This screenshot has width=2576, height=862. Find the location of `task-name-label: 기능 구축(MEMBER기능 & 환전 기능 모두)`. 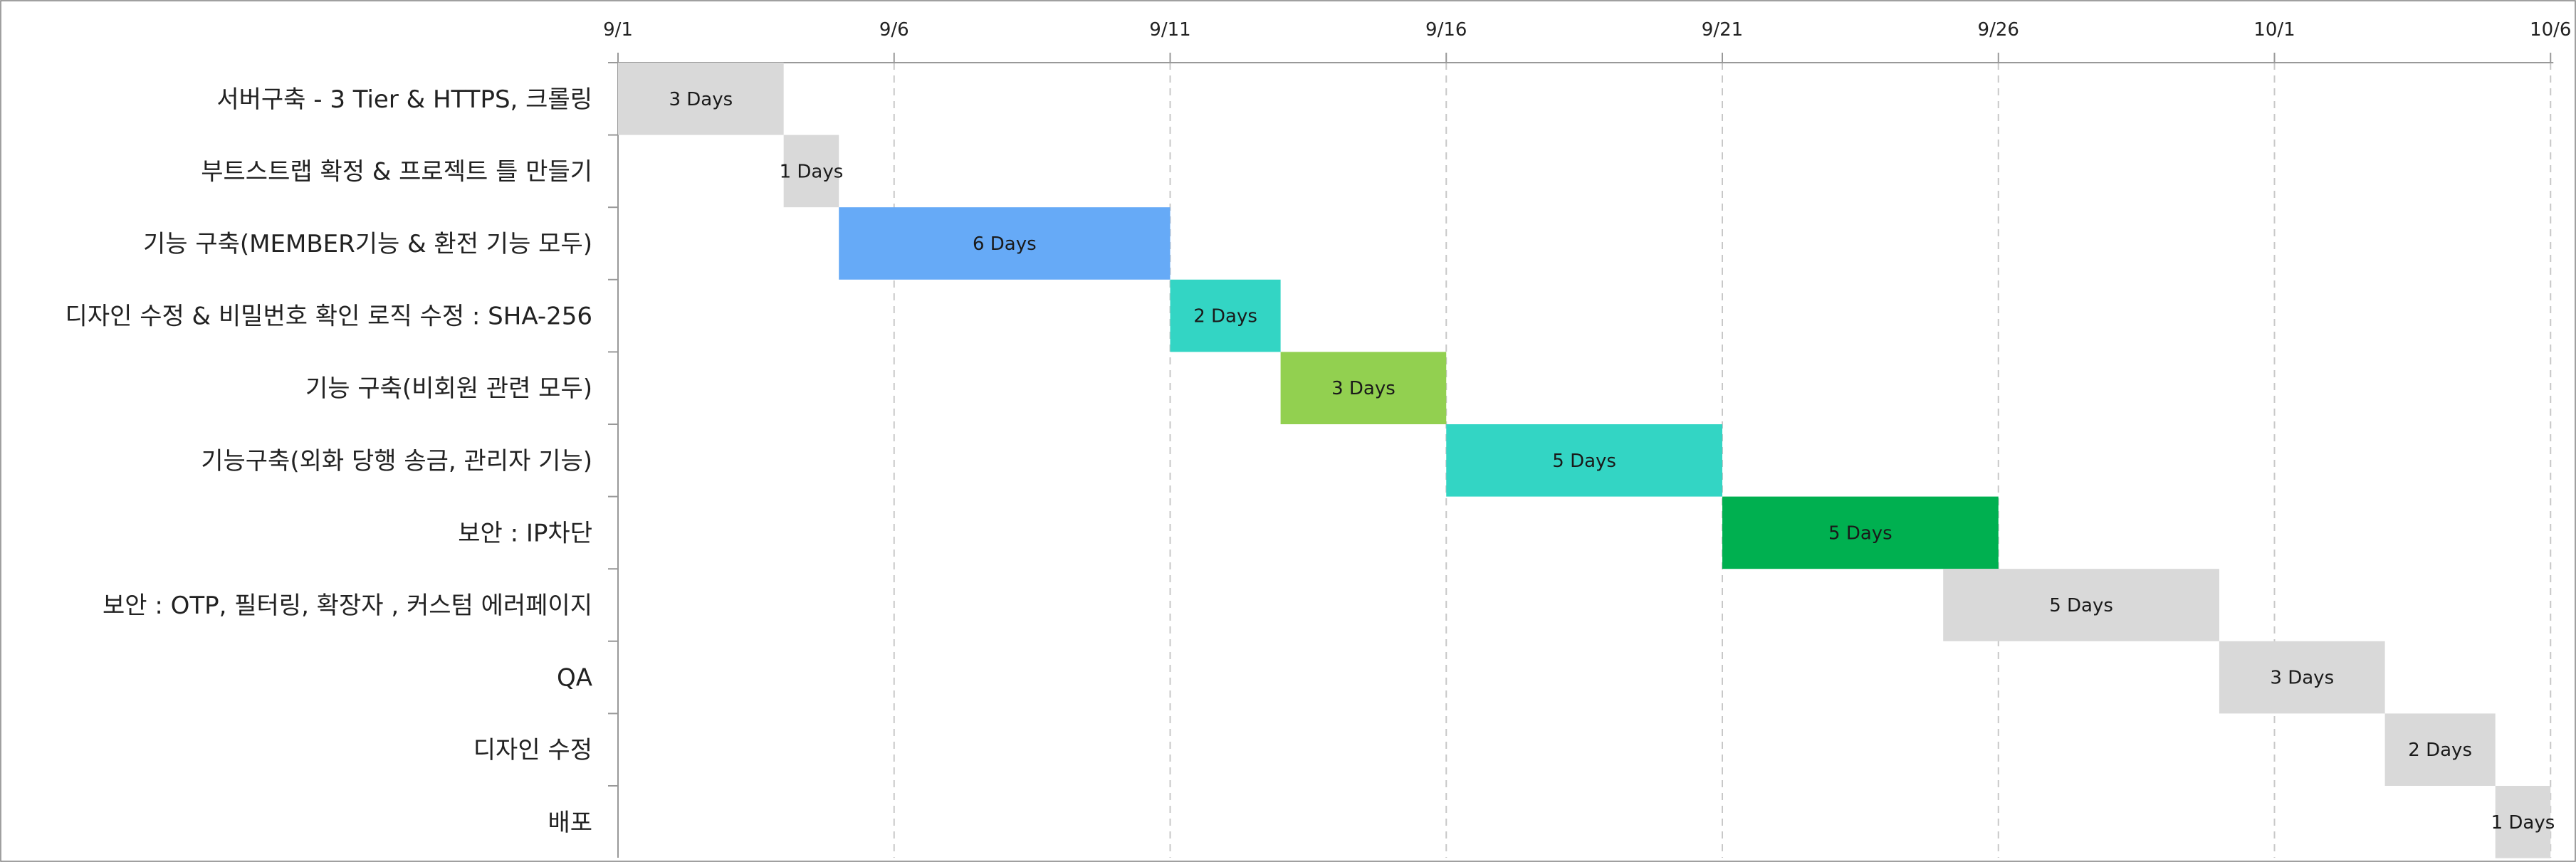

task-name-label: 기능 구축(MEMBER기능 & 환전 기능 모두) is located at coordinates (367, 244).